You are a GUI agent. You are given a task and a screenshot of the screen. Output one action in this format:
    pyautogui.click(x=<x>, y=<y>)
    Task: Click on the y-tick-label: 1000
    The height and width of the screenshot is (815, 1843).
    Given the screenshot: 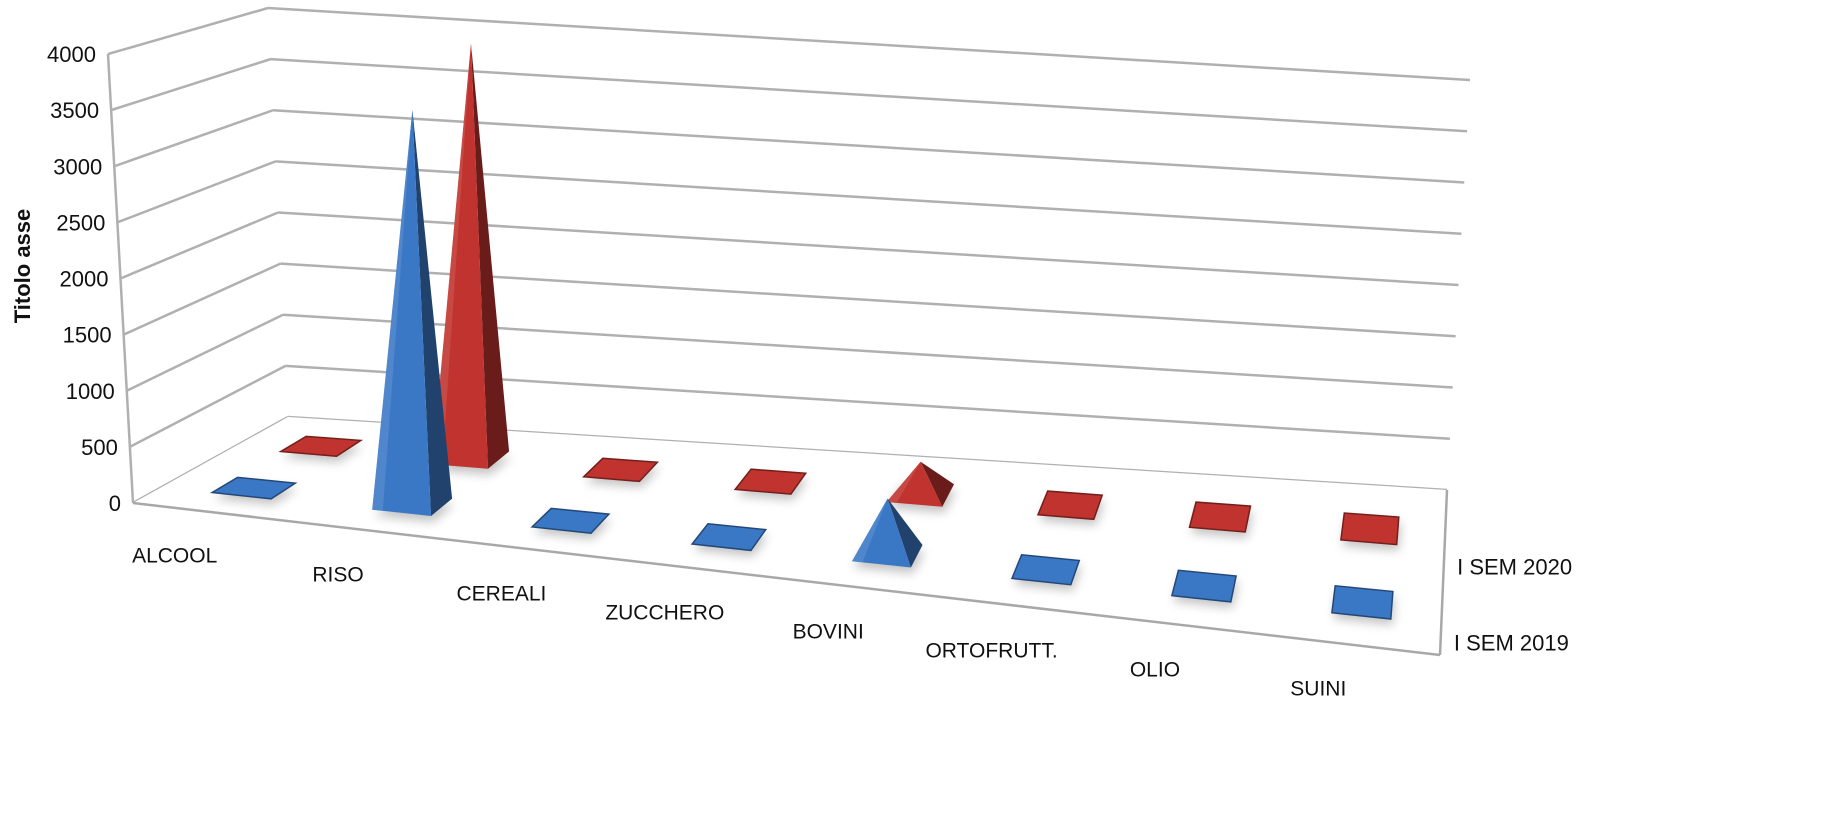 What is the action you would take?
    pyautogui.click(x=90, y=391)
    